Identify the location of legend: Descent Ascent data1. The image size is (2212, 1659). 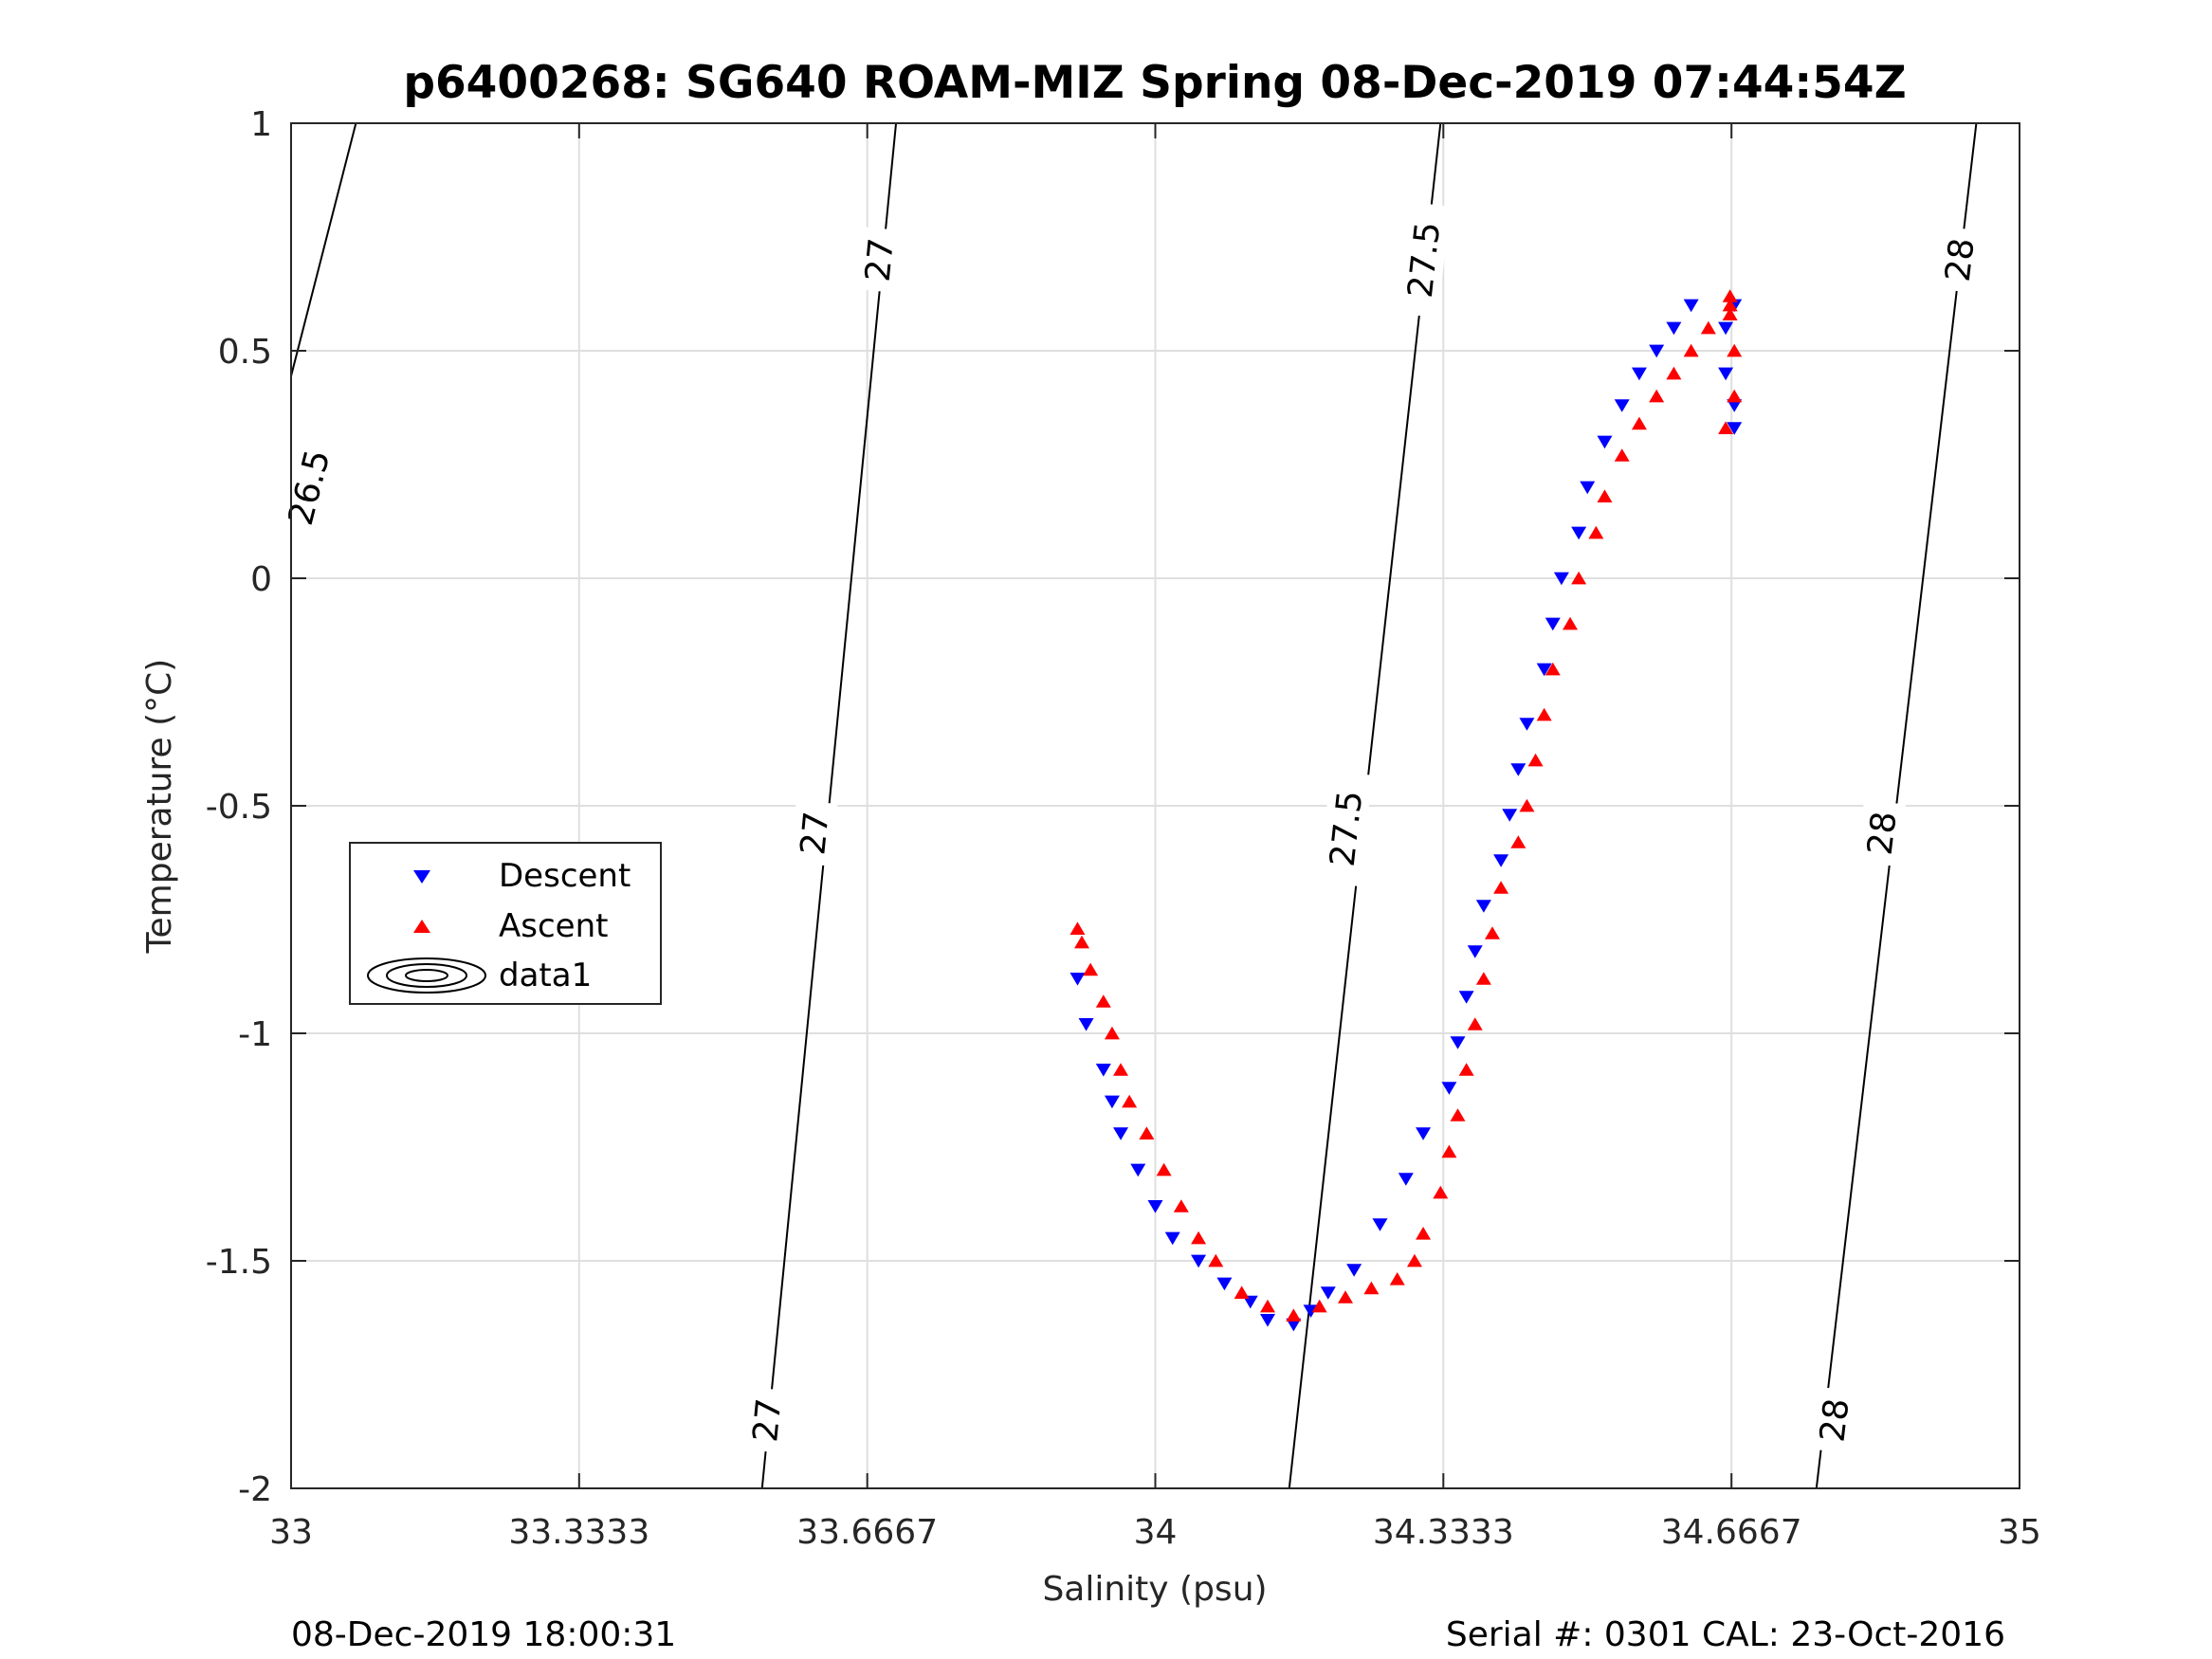
(505, 923).